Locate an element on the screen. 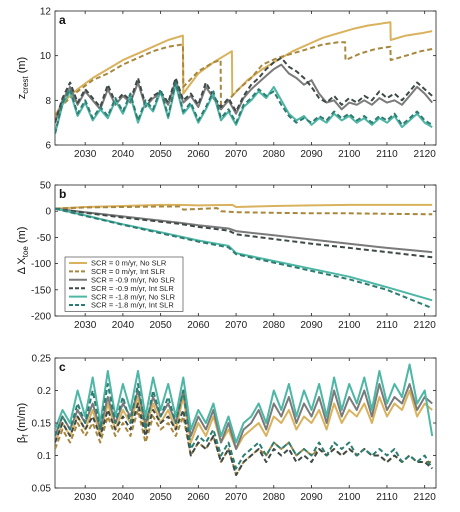 The height and width of the screenshot is (512, 460). panel-label: a is located at coordinates (62, 20).